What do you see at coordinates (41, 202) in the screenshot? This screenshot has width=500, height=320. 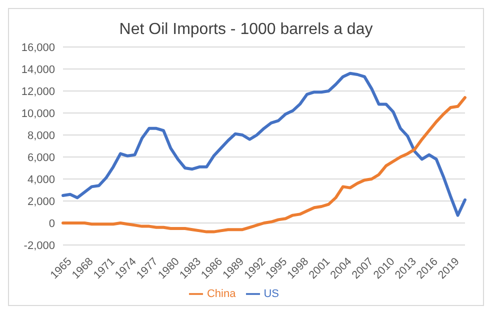 I see `y-tick-label: 2,000` at bounding box center [41, 202].